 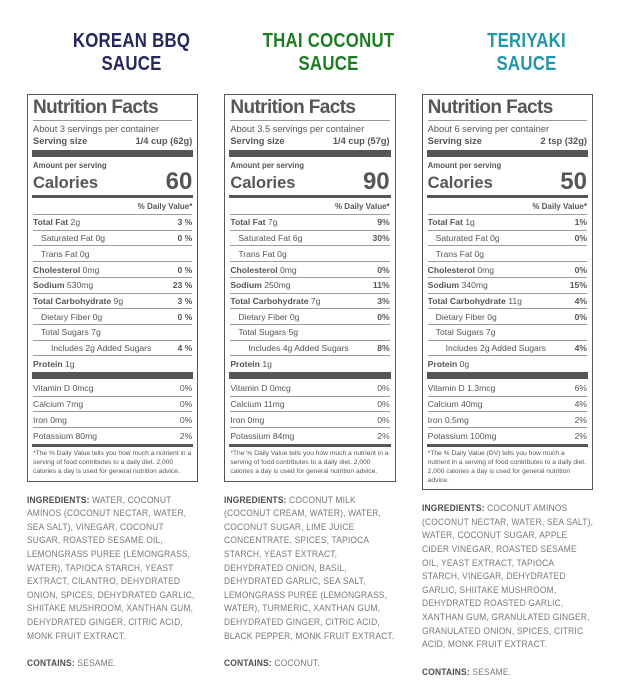 I want to click on ingredients-label: INGREDIENTS:, so click(x=453, y=509).